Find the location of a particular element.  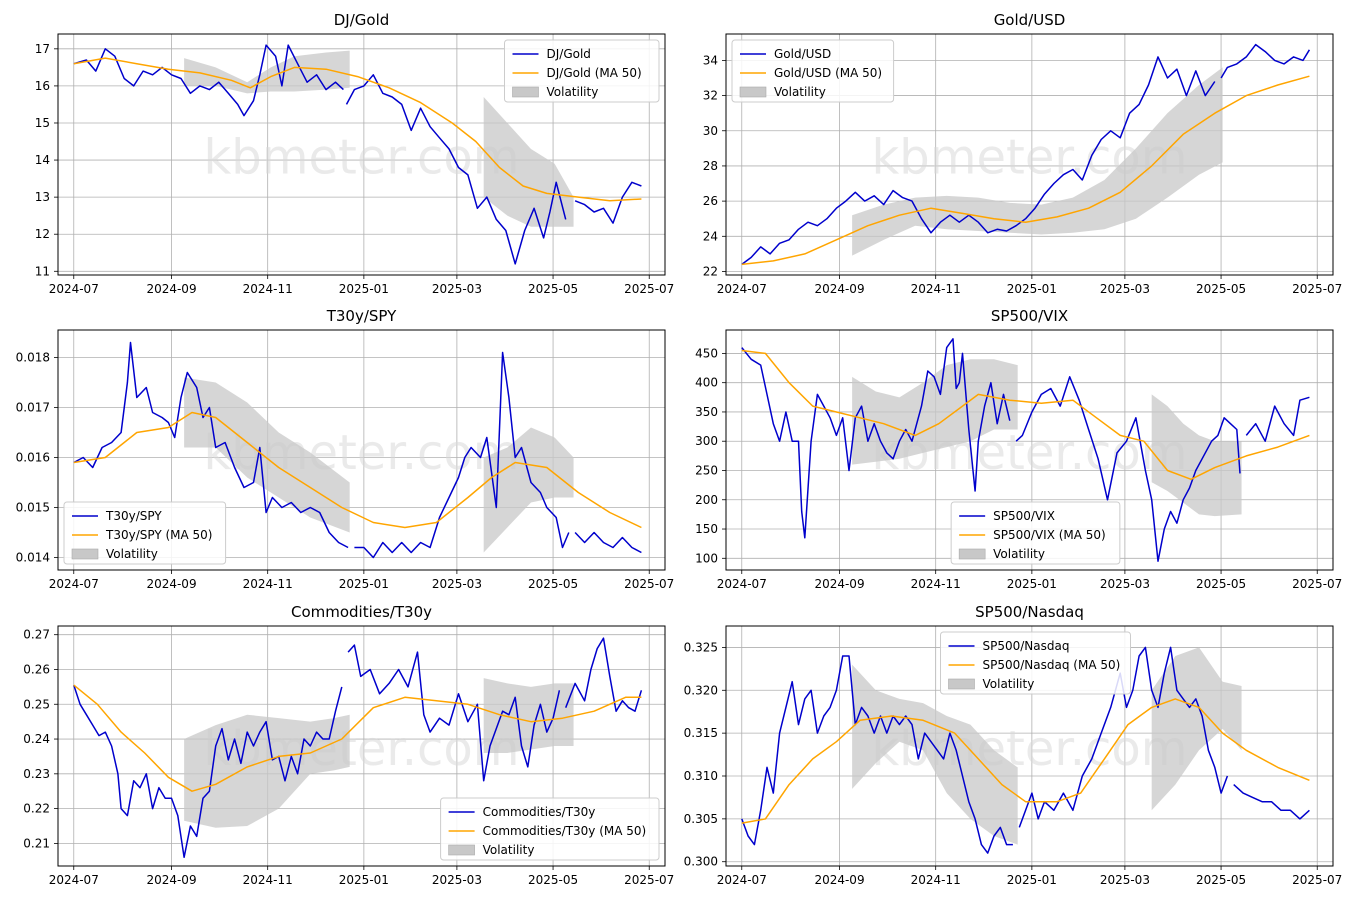

y-tick-label: 0.24 is located at coordinates (36, 739).